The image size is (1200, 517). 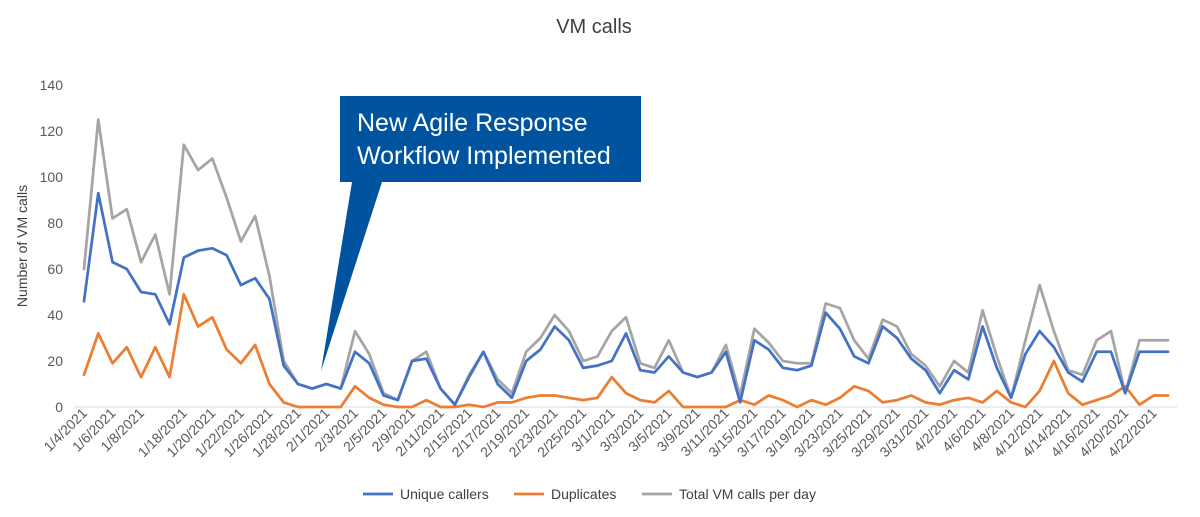 I want to click on y-tick-label: 80, so click(x=55, y=223).